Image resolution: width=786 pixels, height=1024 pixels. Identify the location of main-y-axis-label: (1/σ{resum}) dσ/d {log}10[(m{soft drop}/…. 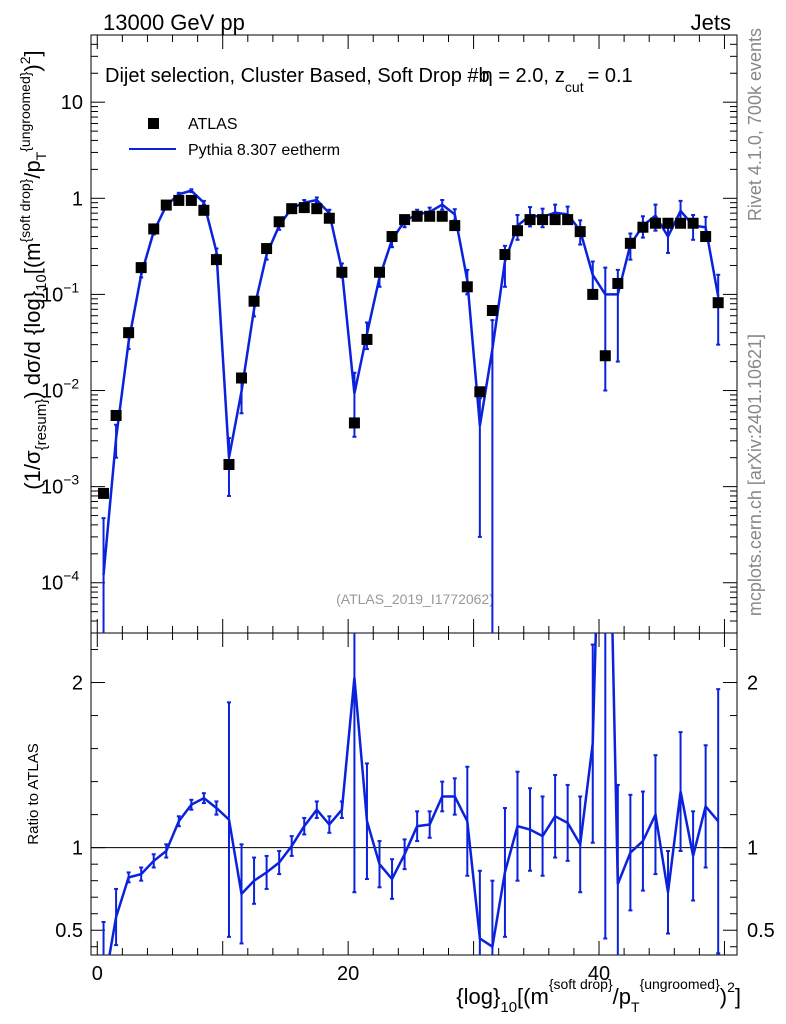
(33, 269).